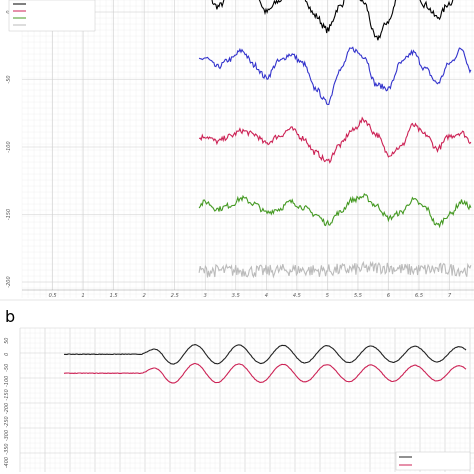 This screenshot has width=474, height=474. I want to click on panel-b-y-tick-label: -200, so click(7, 408).